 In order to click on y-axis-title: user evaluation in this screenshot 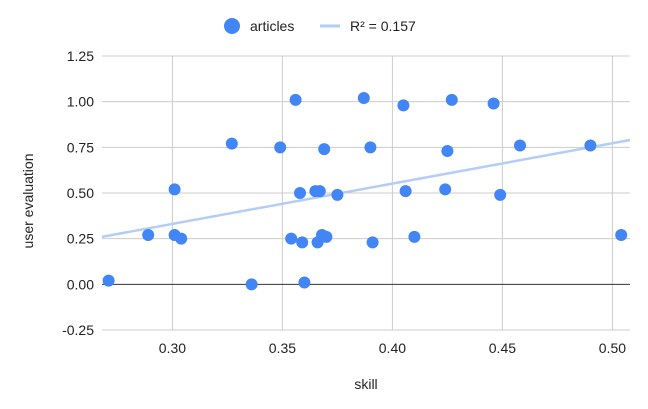, I will do `click(28, 201)`.